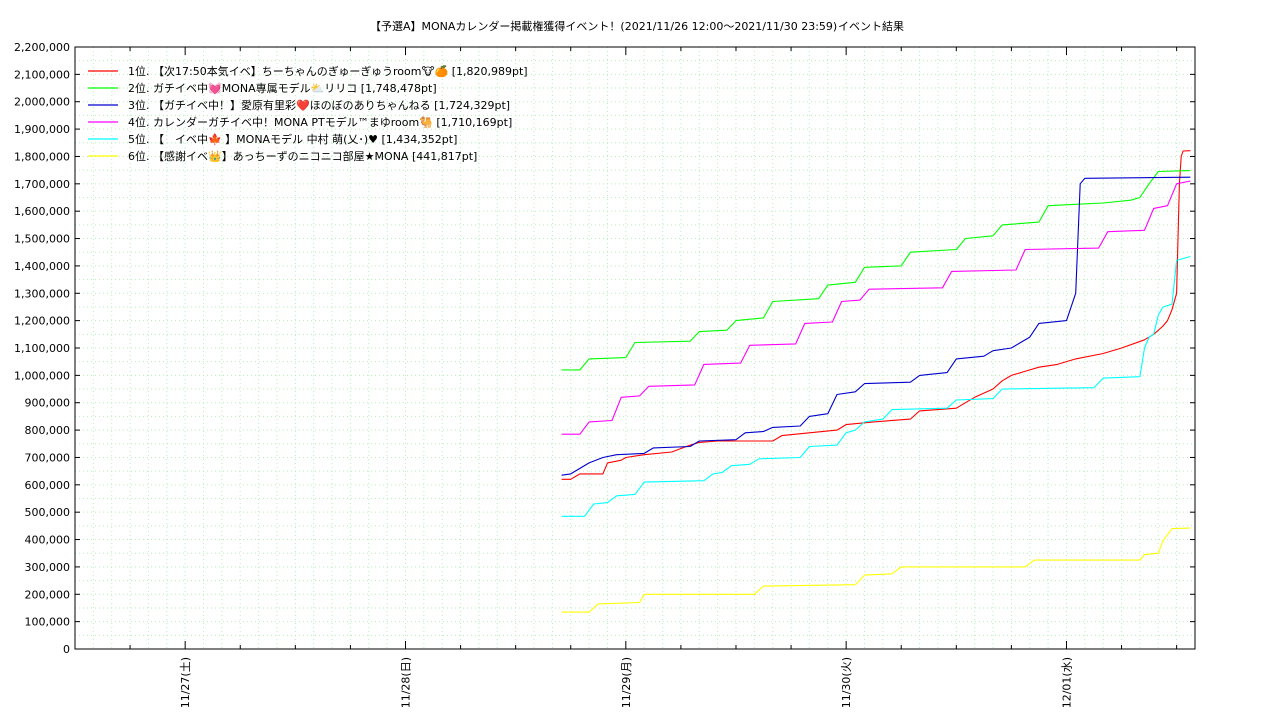 The width and height of the screenshot is (1280, 720). I want to click on legend-label: 2位. ガチイベ中💓MONA専属モデル⛅リリコ [1,748,478pt], so click(282, 88).